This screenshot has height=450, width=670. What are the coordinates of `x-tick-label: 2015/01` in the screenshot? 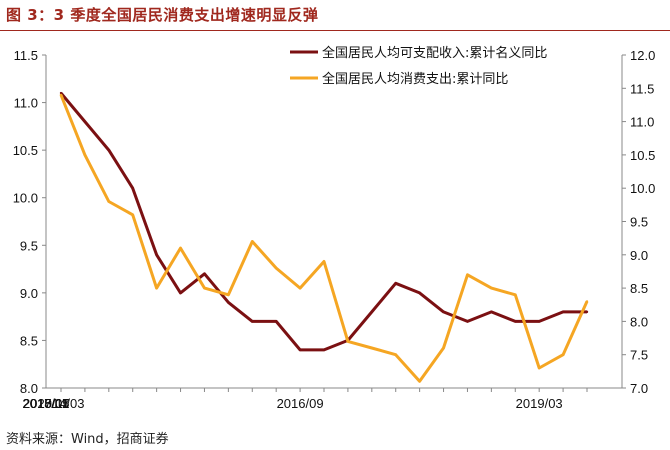 It's located at (46, 403).